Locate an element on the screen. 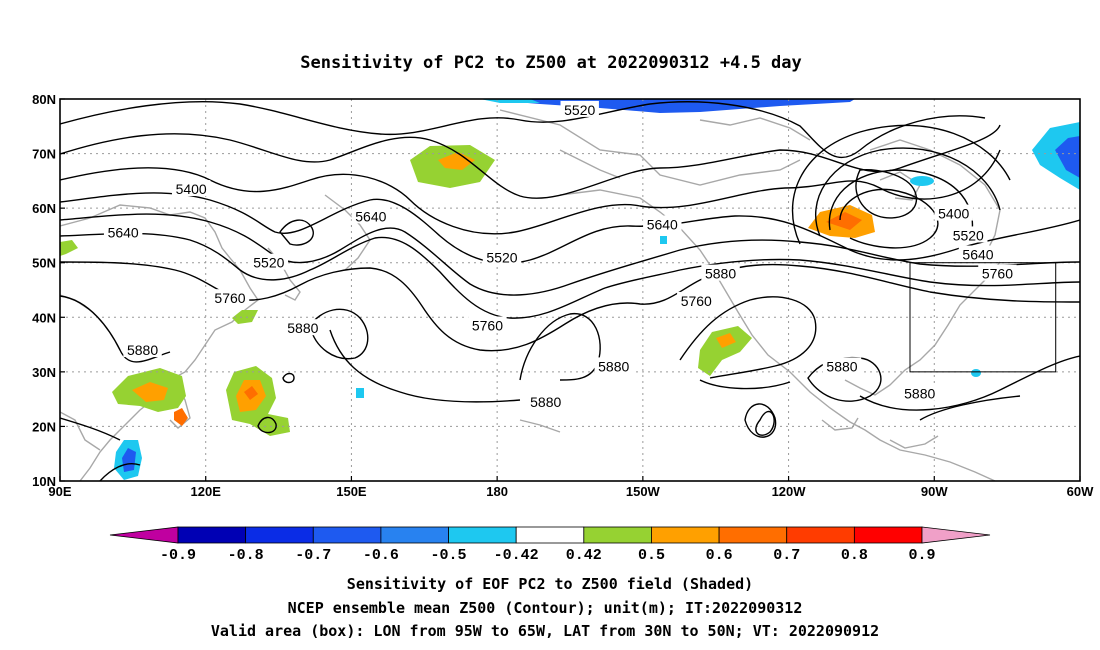 The width and height of the screenshot is (1100, 650). y-tick-label: 80N is located at coordinates (44, 99).